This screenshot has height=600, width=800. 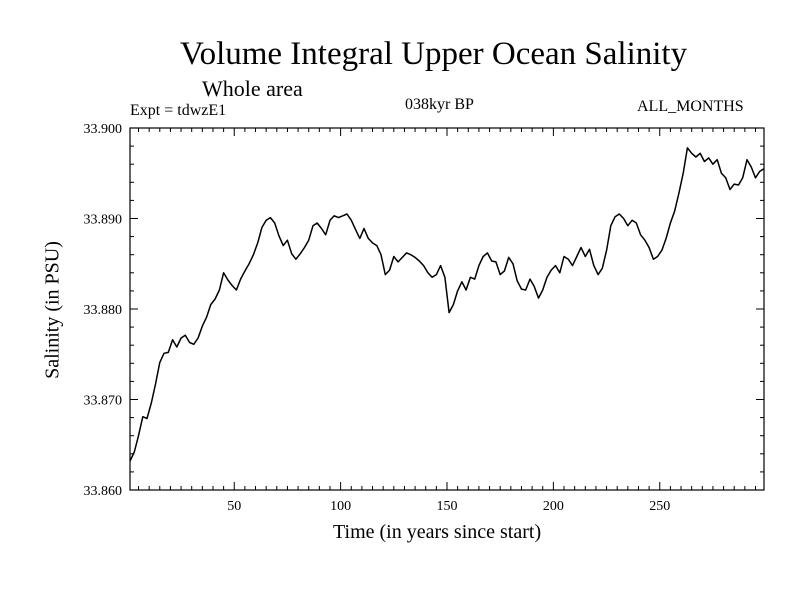 I want to click on y-tick-label: 33.890, so click(x=103, y=220).